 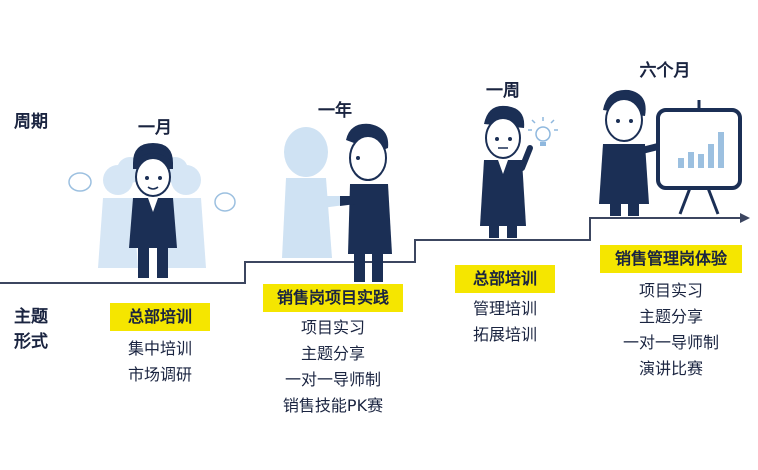 What do you see at coordinates (671, 330) in the screenshot?
I see `stage4-items: 项目实习 主题分享 一对一导师制 演讲比赛` at bounding box center [671, 330].